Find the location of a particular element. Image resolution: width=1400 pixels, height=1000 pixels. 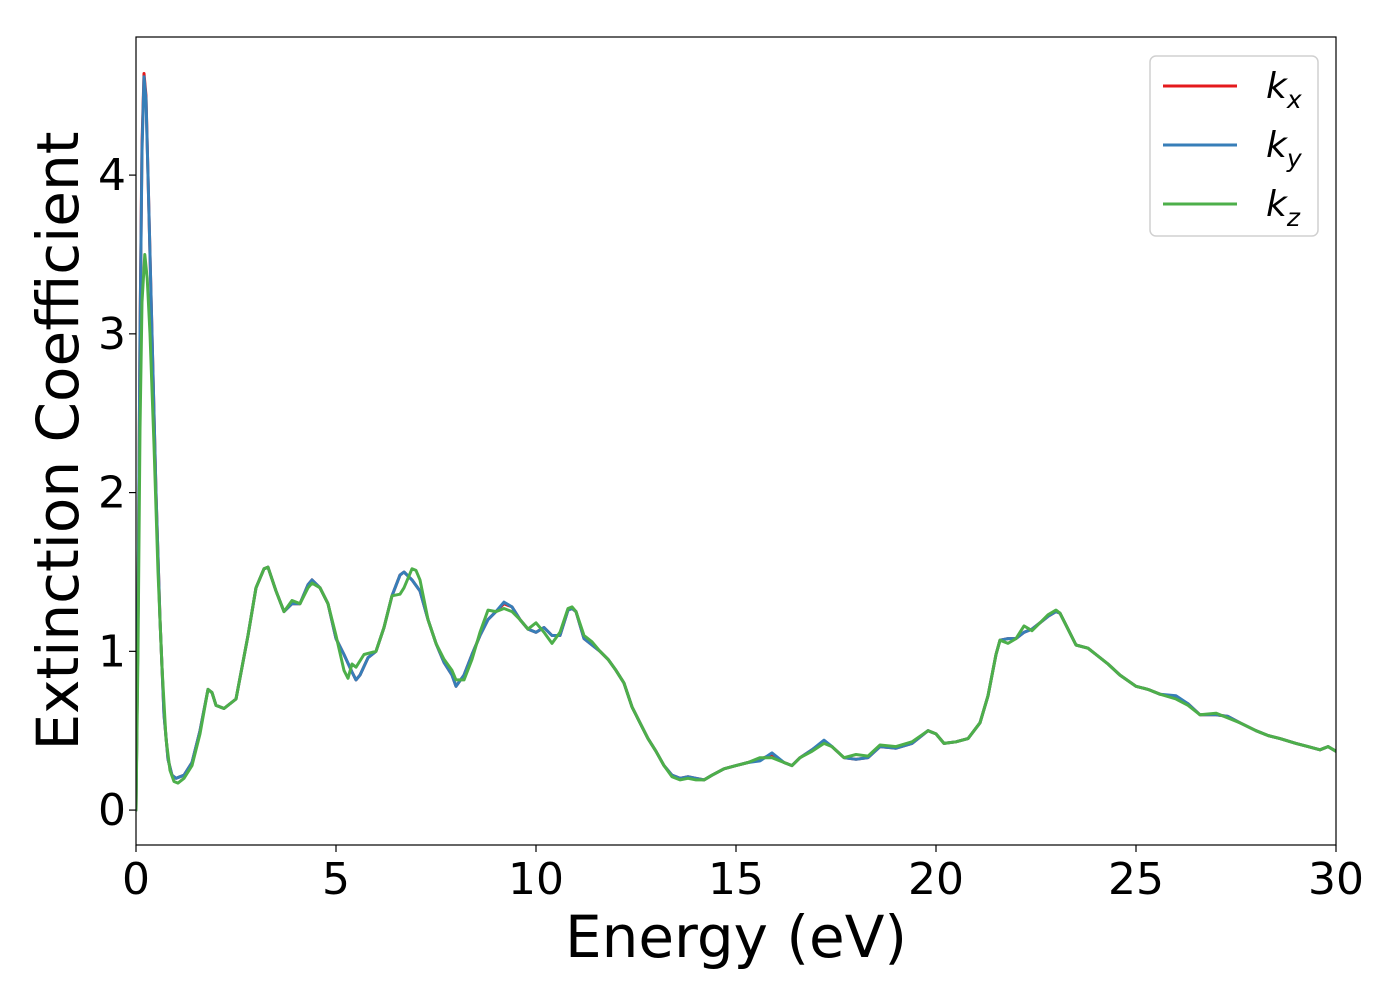

y-axis: 0 1 2 3 4 is located at coordinates (117, 493).